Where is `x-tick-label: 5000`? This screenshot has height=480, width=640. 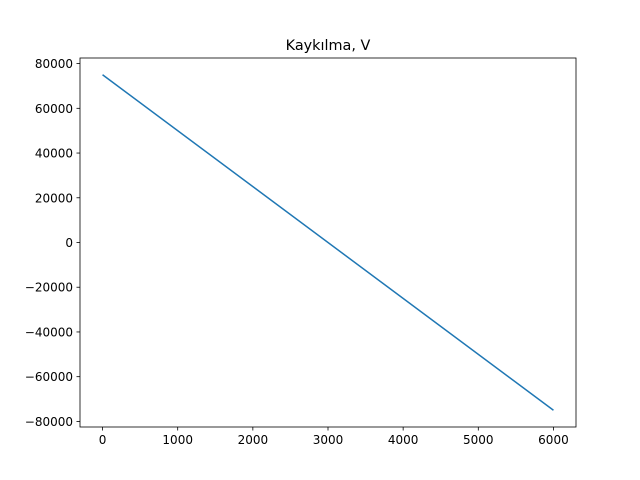
x-tick-label: 5000 is located at coordinates (478, 440).